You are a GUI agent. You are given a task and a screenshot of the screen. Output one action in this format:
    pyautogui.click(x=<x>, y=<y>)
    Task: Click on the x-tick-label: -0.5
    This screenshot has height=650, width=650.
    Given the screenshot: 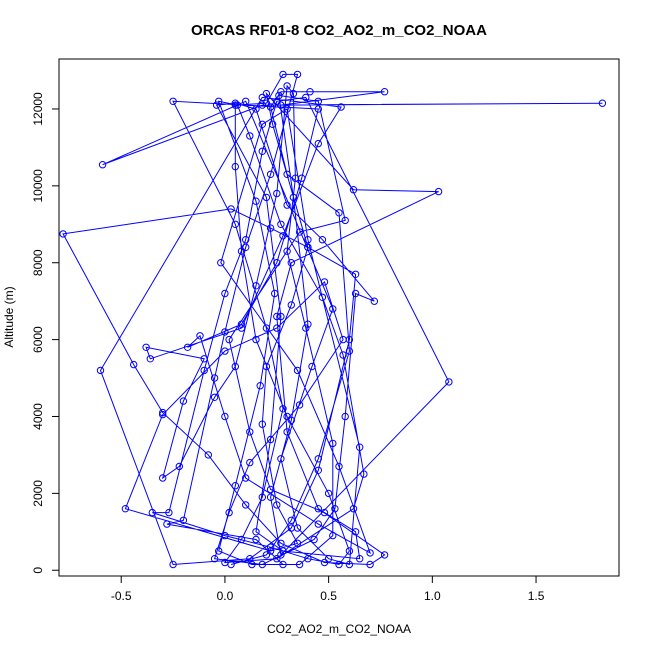 What is the action you would take?
    pyautogui.click(x=121, y=596)
    